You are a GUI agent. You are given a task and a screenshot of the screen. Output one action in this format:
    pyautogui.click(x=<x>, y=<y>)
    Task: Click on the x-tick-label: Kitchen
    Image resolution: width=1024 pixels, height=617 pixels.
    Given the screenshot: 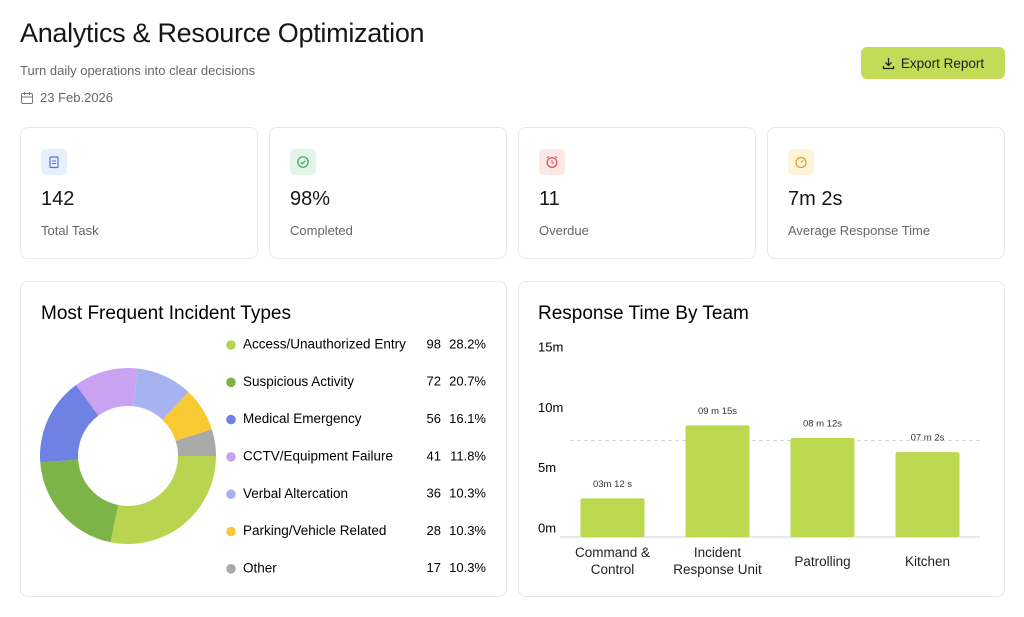 What is the action you would take?
    pyautogui.click(x=927, y=561)
    